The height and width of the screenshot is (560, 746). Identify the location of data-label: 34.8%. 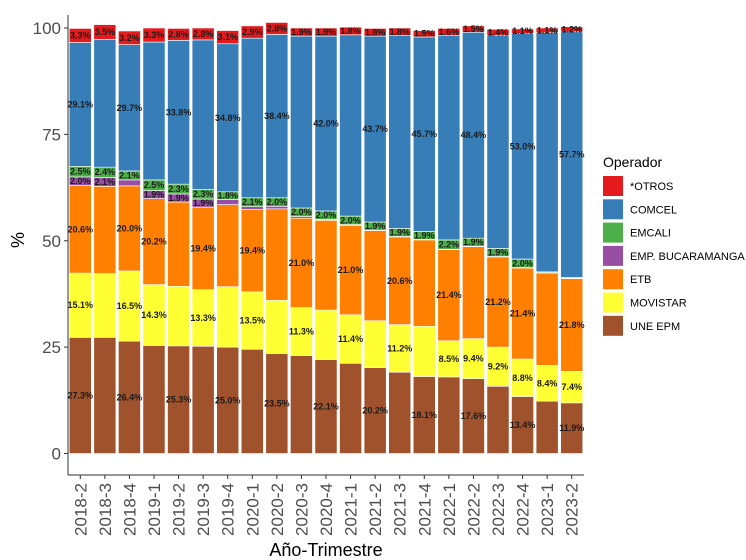
(228, 118).